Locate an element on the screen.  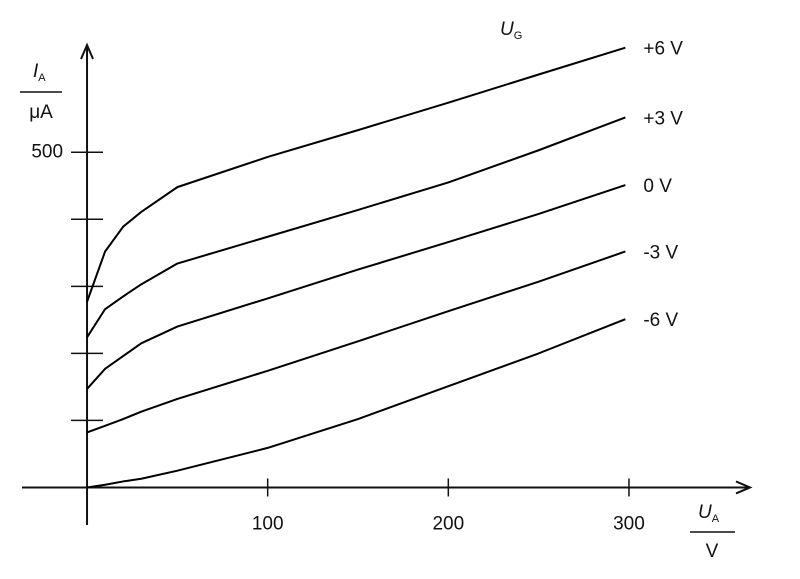
legend-title-subscript: G is located at coordinates (518, 36).